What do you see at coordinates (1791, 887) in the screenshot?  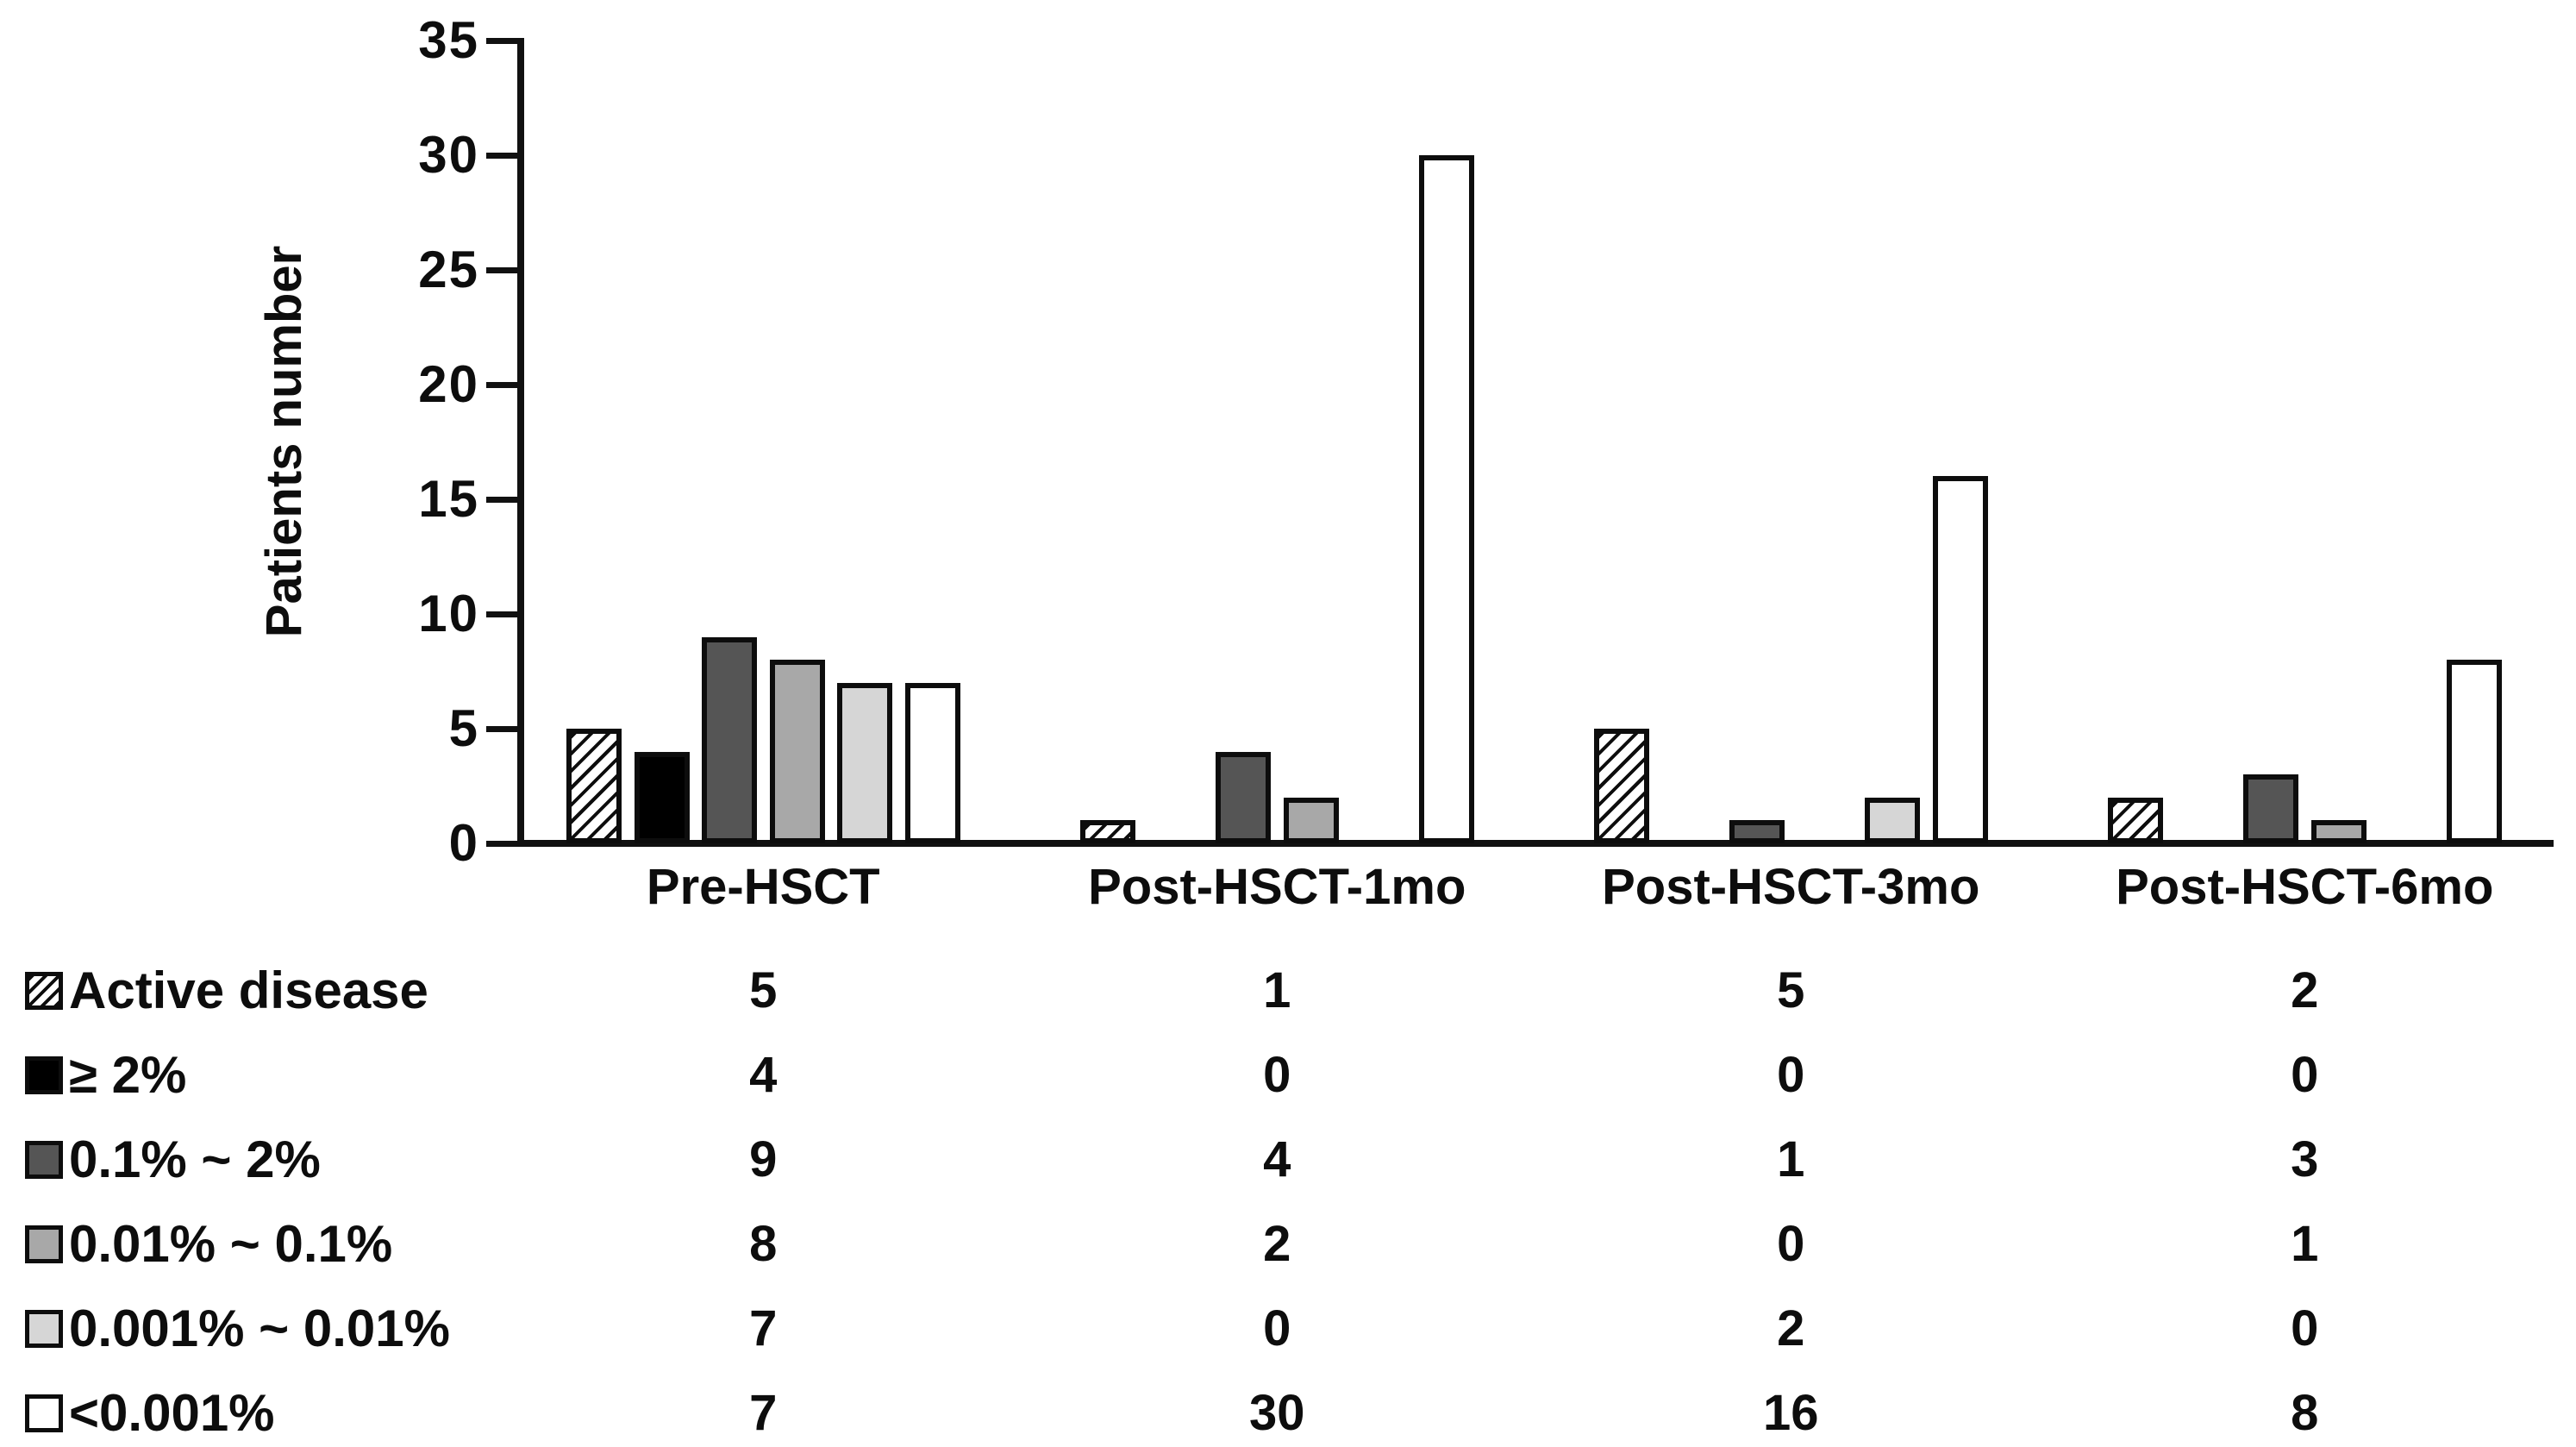 I see `category-label: Post-HSCT-3mo` at bounding box center [1791, 887].